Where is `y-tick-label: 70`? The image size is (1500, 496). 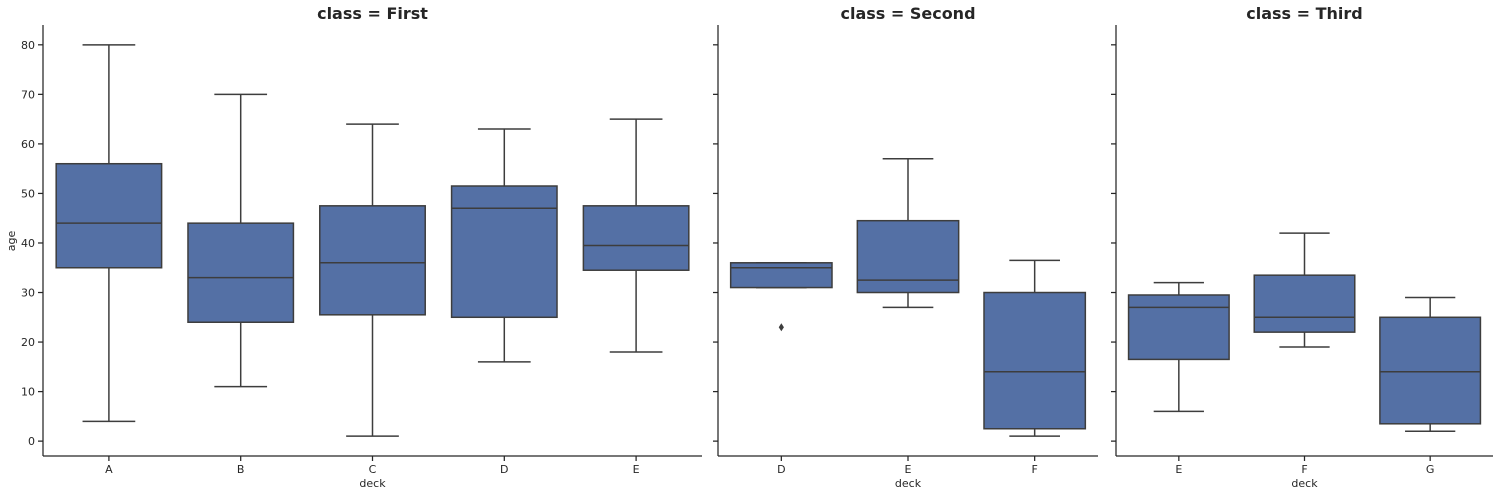
y-tick-label: 70 is located at coordinates (28, 94).